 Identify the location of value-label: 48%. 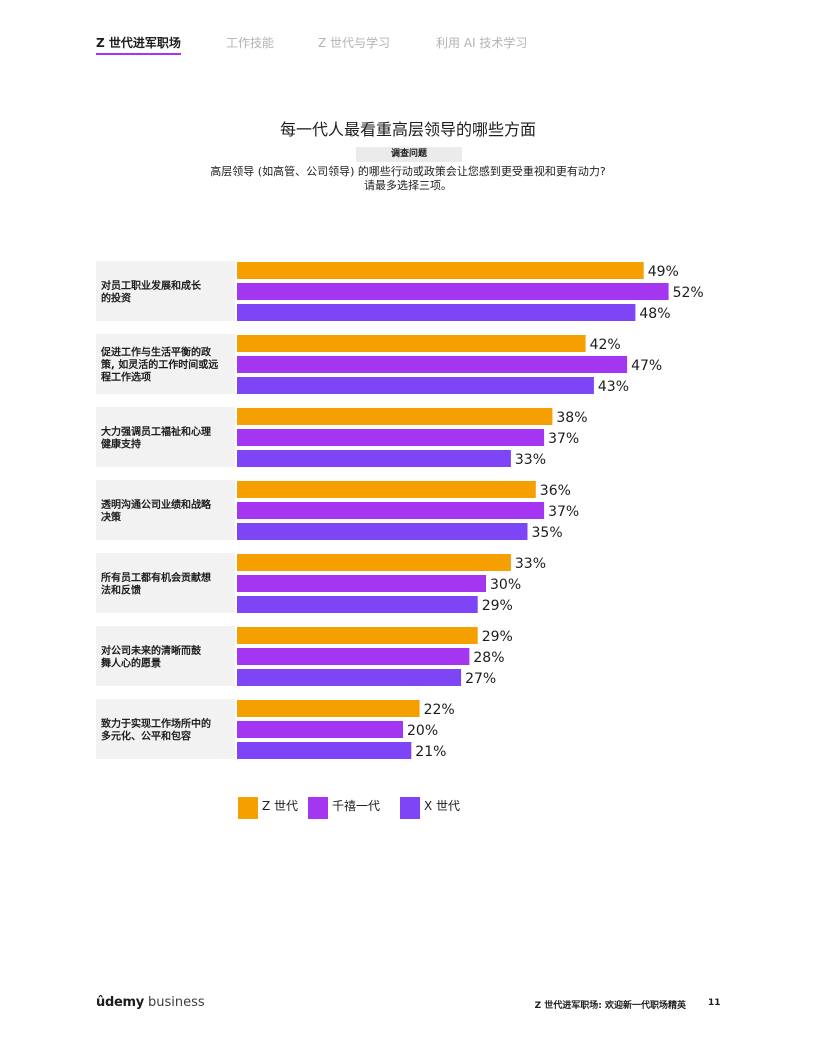
(654, 314).